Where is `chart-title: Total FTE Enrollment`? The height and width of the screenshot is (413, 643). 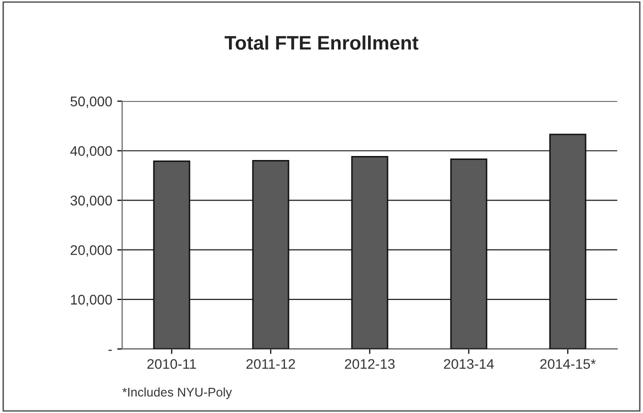
chart-title: Total FTE Enrollment is located at coordinates (321, 42).